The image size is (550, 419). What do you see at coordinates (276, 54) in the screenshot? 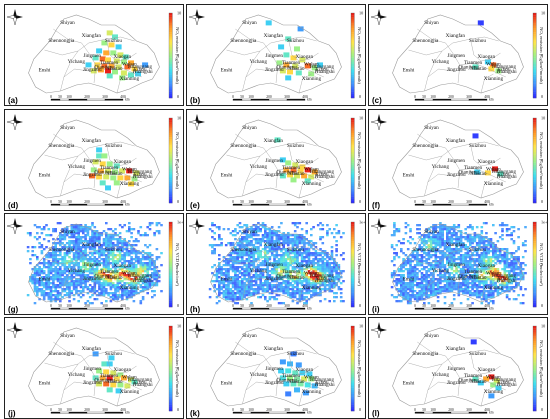
I see `province-borders` at bounding box center [276, 54].